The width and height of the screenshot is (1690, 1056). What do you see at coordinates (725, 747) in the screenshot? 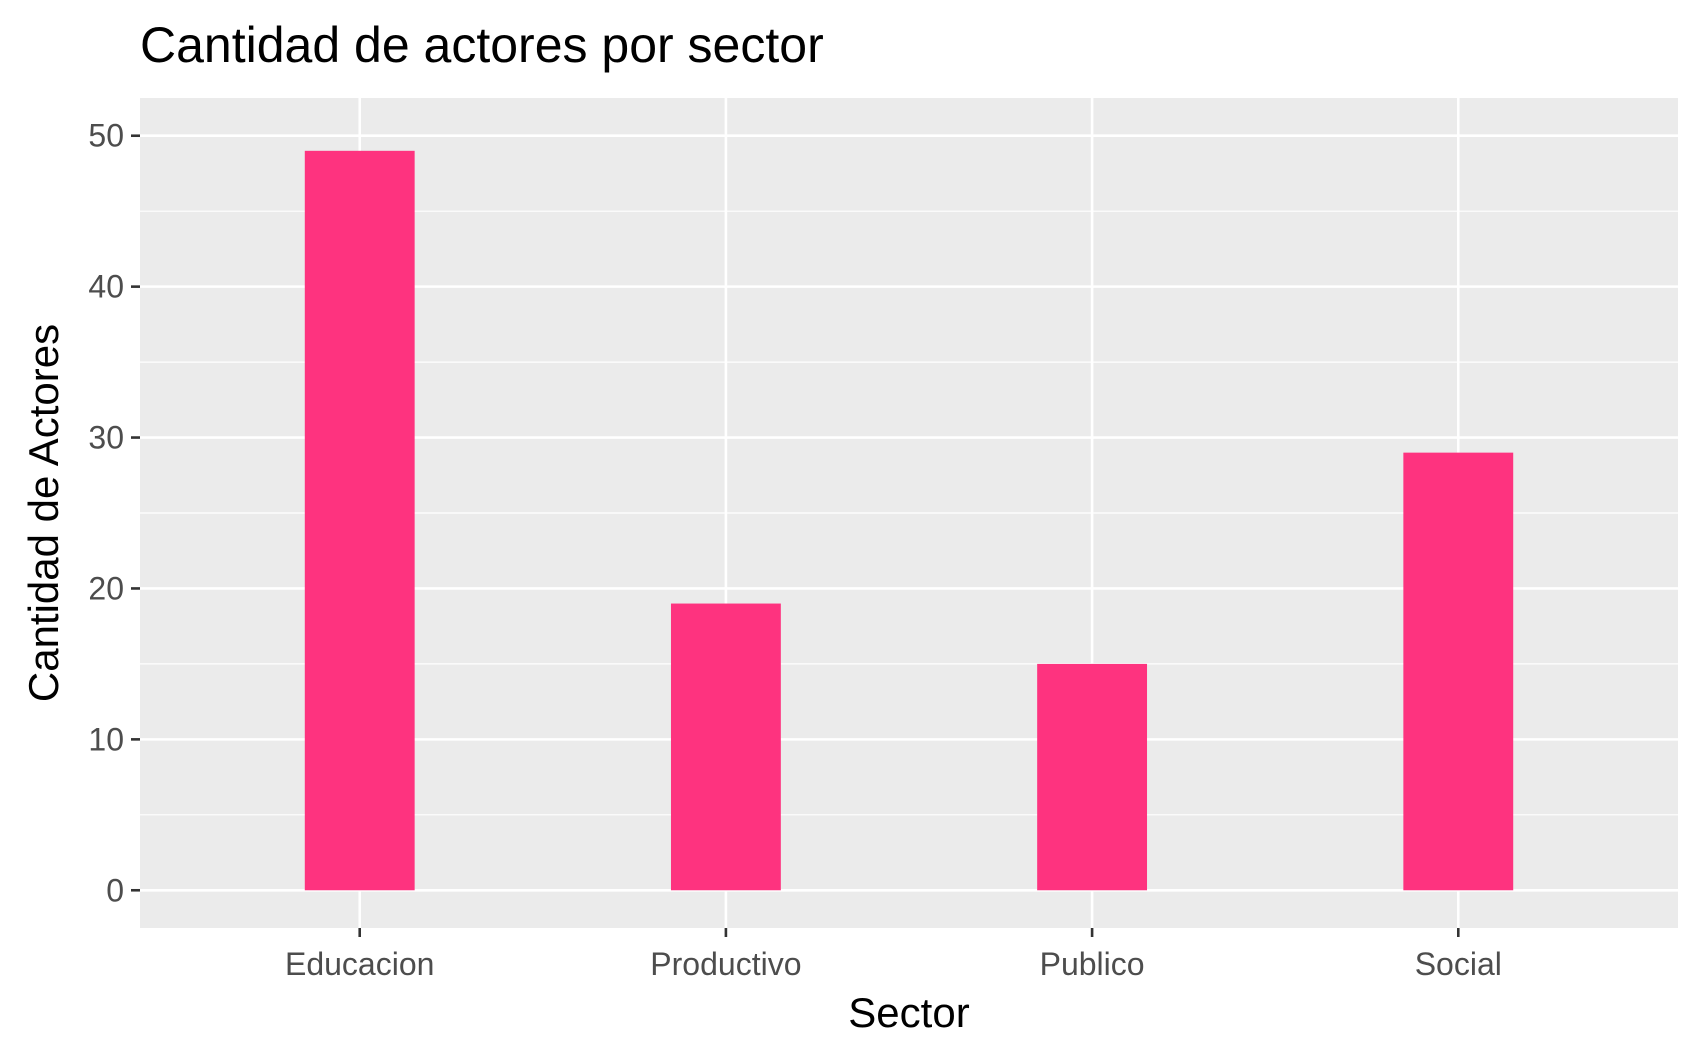
I see `bar-productivo` at bounding box center [725, 747].